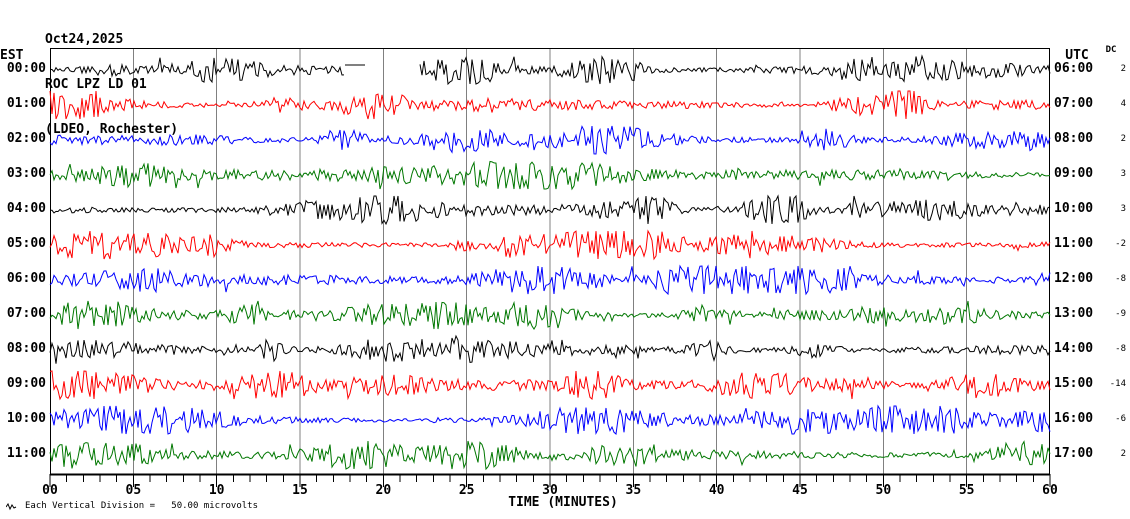 The width and height of the screenshot is (1130, 519). Describe the element at coordinates (1123, 104) in the screenshot. I see `dc-value: 4` at that location.